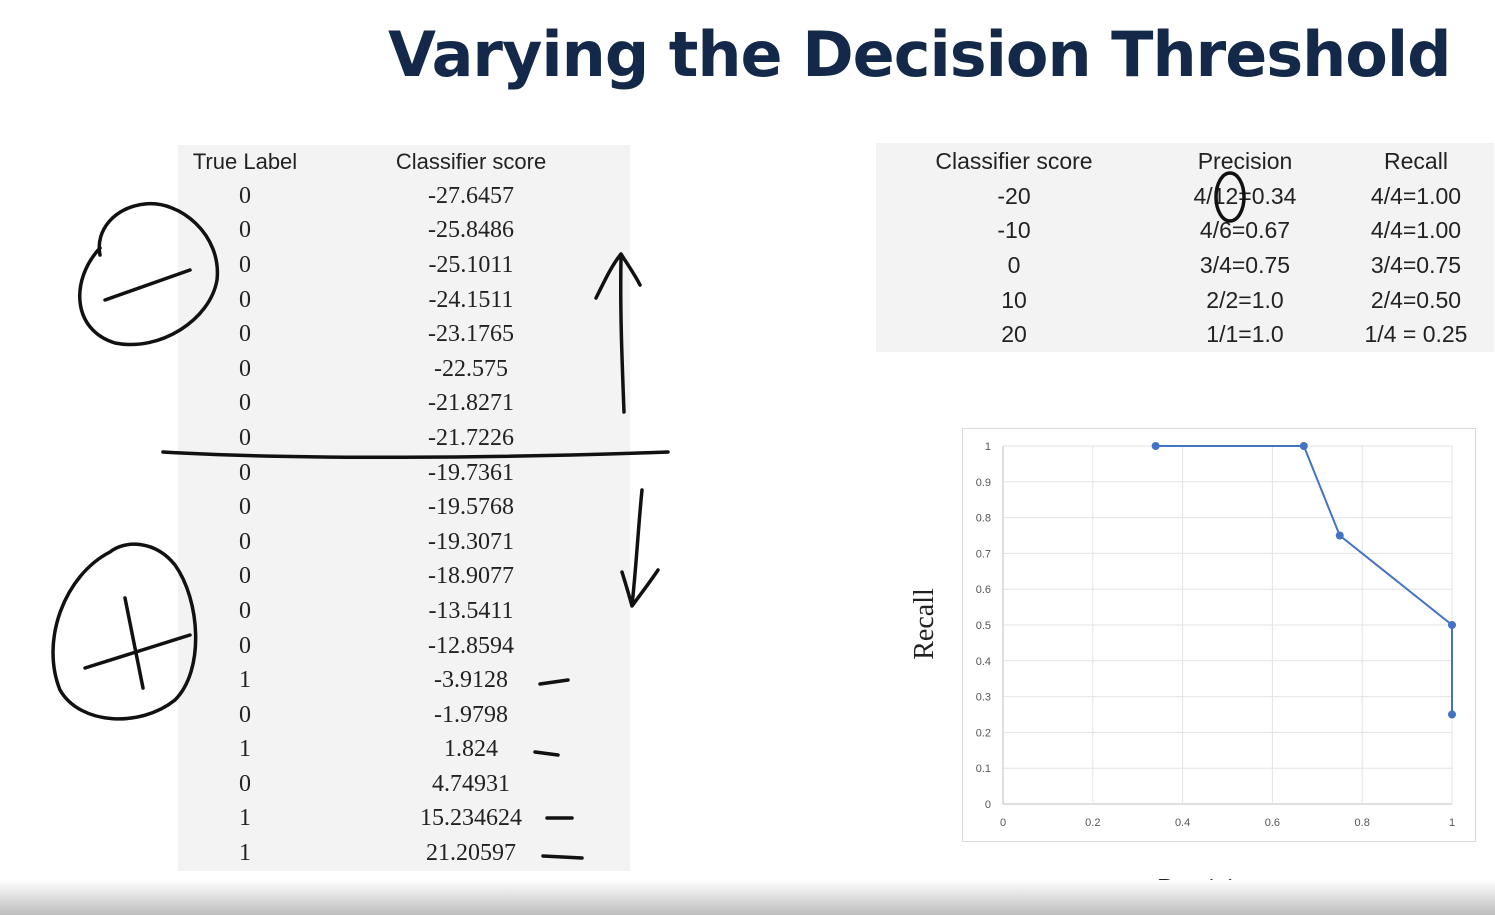  I want to click on table-row: 0 -18.9077, so click(404, 577).